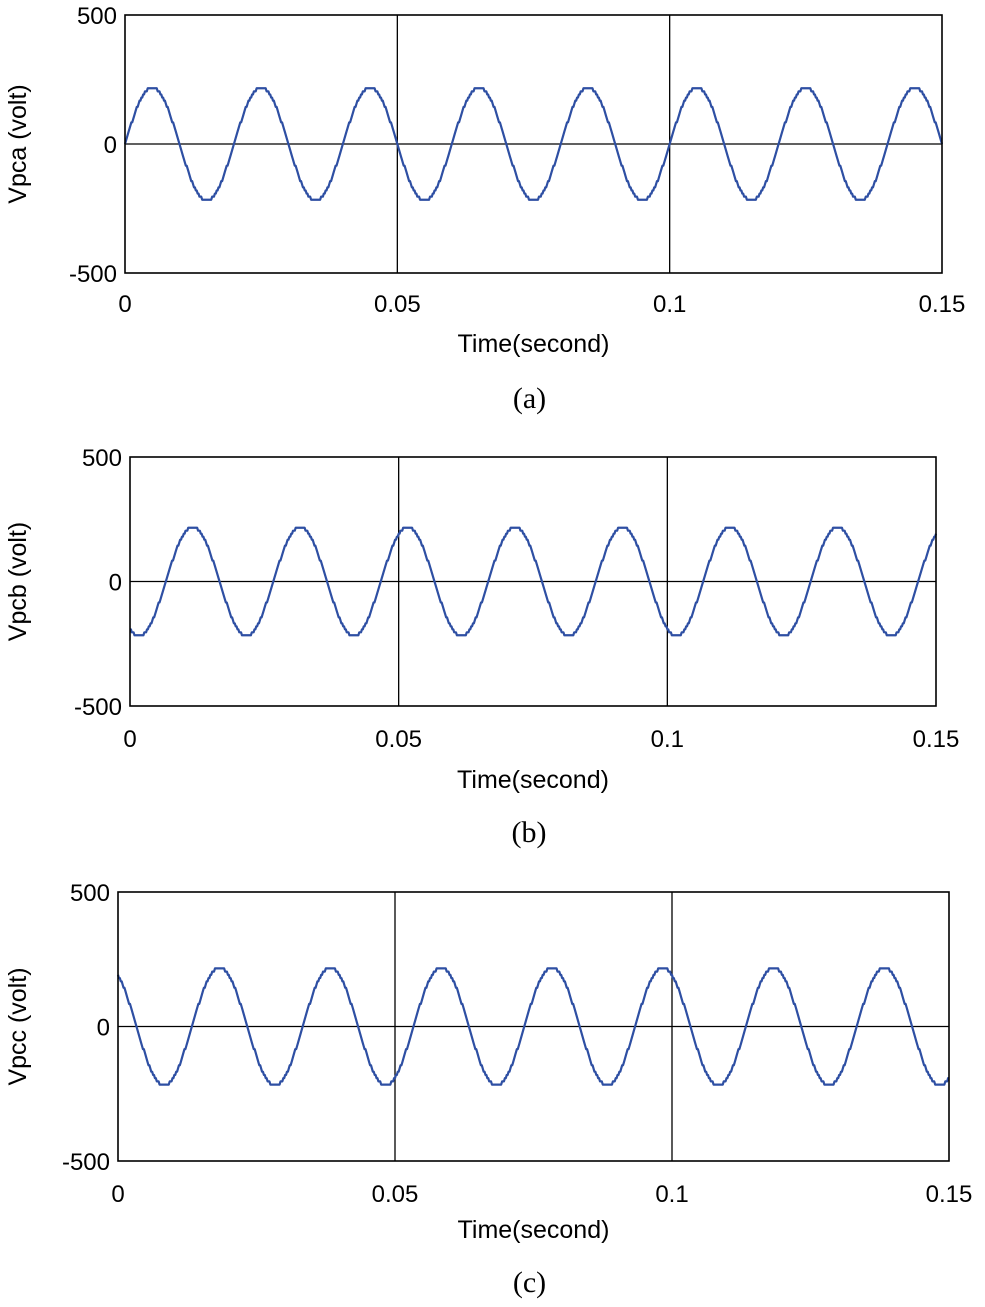 This screenshot has width=985, height=1307. I want to click on panel-caption: (c), so click(529, 1282).